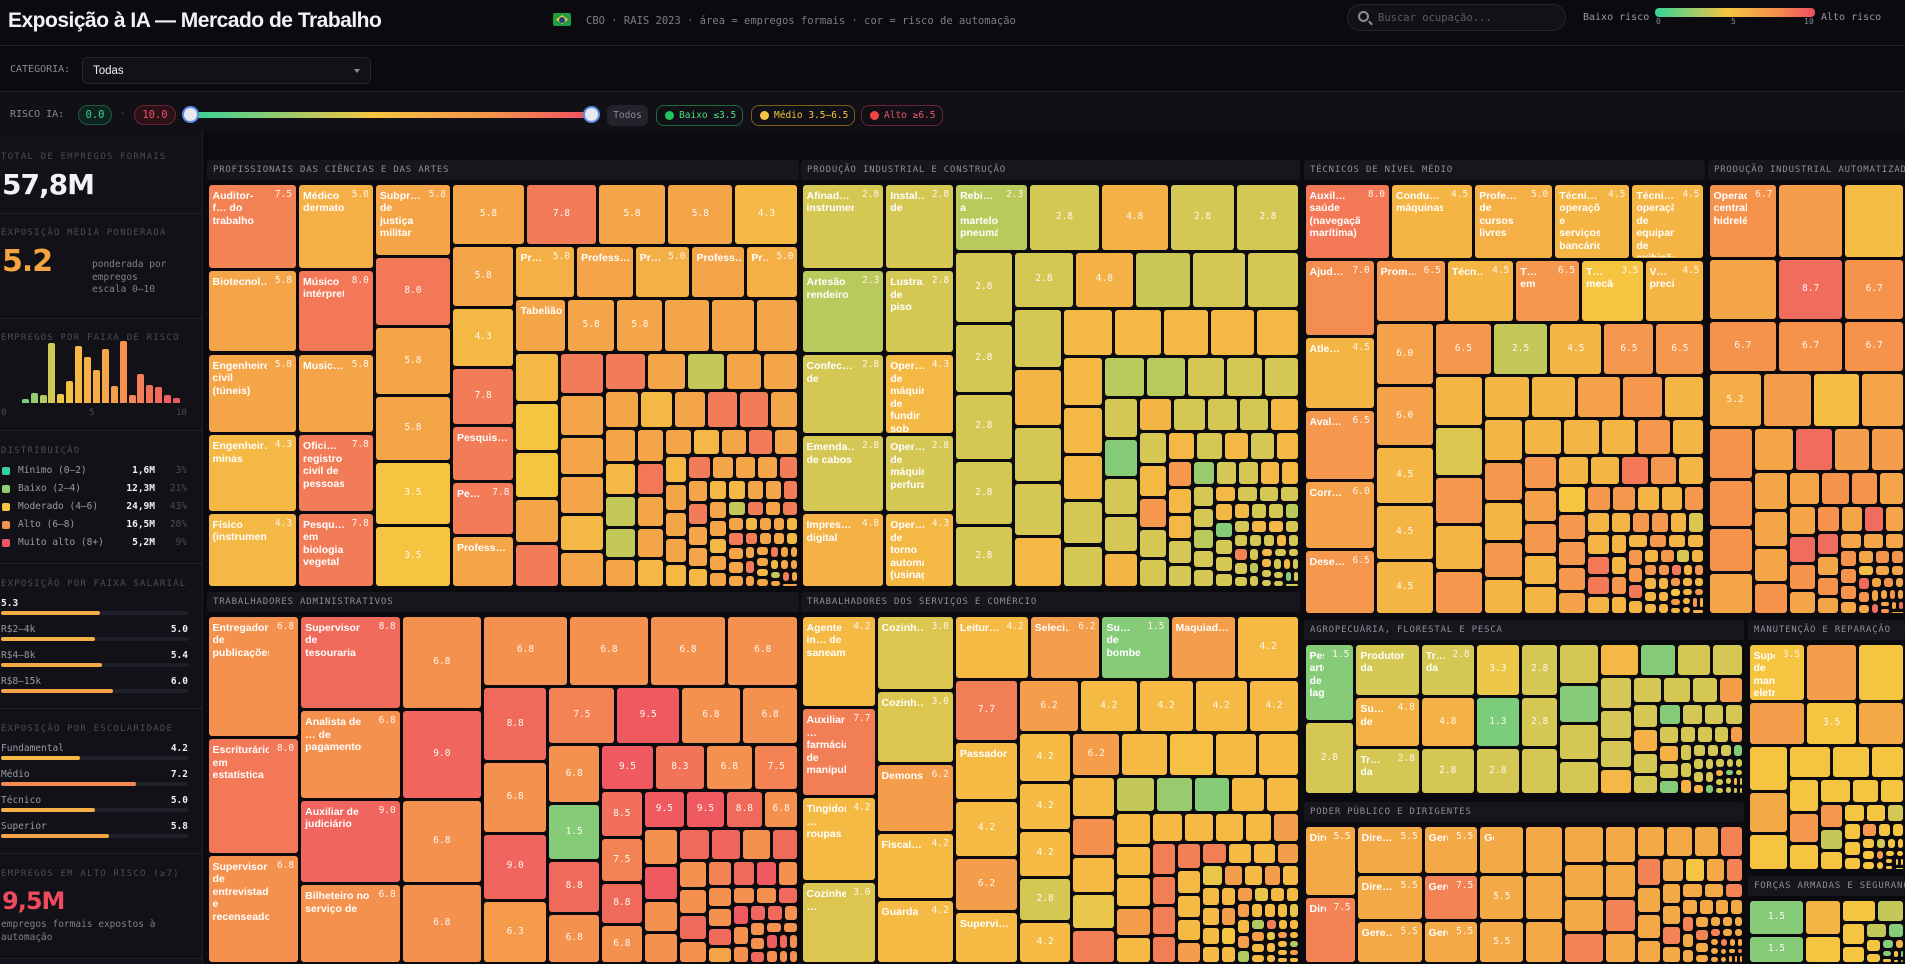 Image resolution: width=1905 pixels, height=964 pixels. What do you see at coordinates (843, 474) in the screenshot?
I see `treemap-tile: Emenda… de cabos 2.8` at bounding box center [843, 474].